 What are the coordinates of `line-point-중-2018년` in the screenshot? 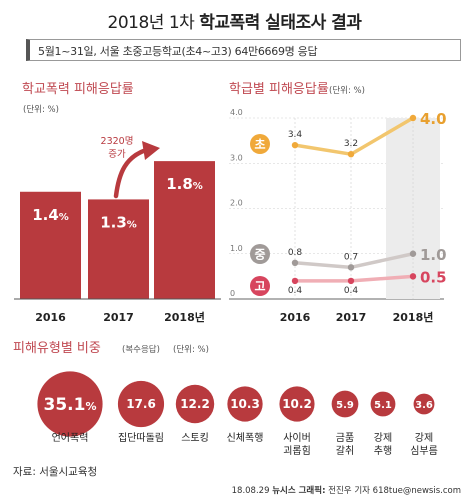 It's located at (413, 253).